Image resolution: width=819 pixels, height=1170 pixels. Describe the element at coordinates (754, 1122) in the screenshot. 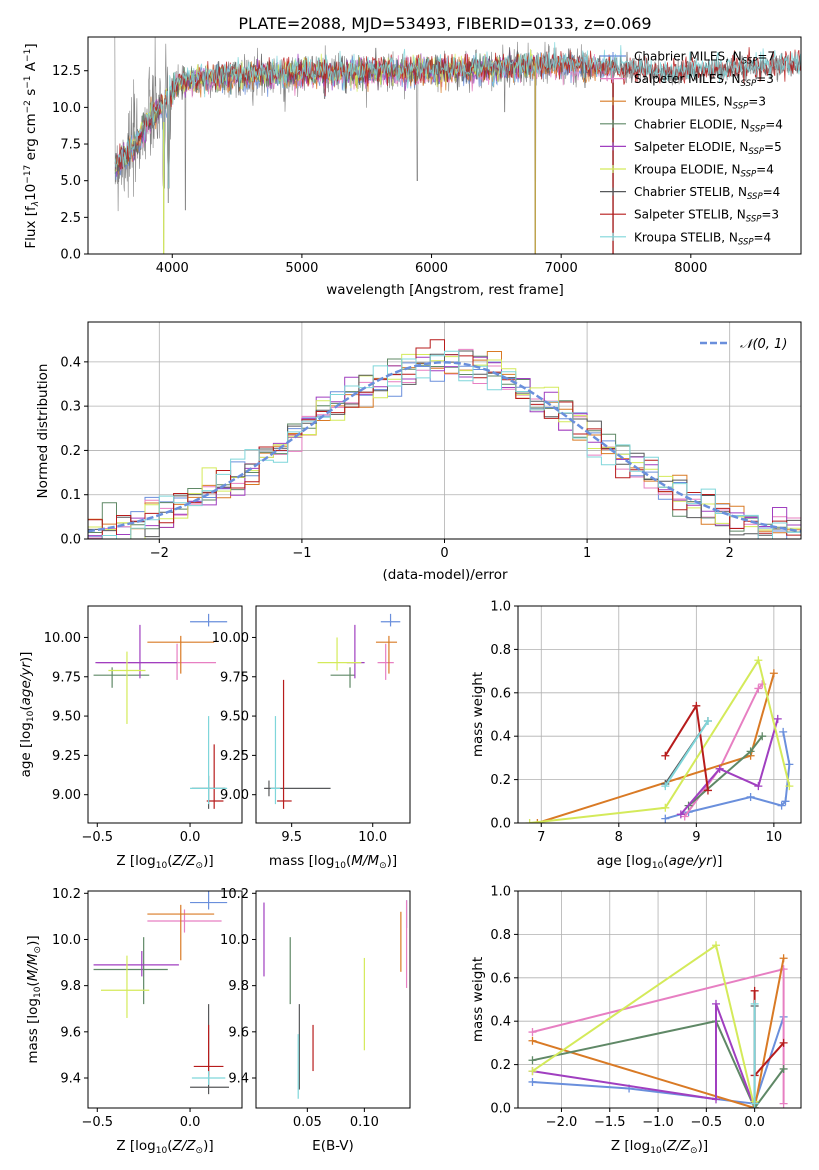

I see `x-tick-label: 0.0` at that location.